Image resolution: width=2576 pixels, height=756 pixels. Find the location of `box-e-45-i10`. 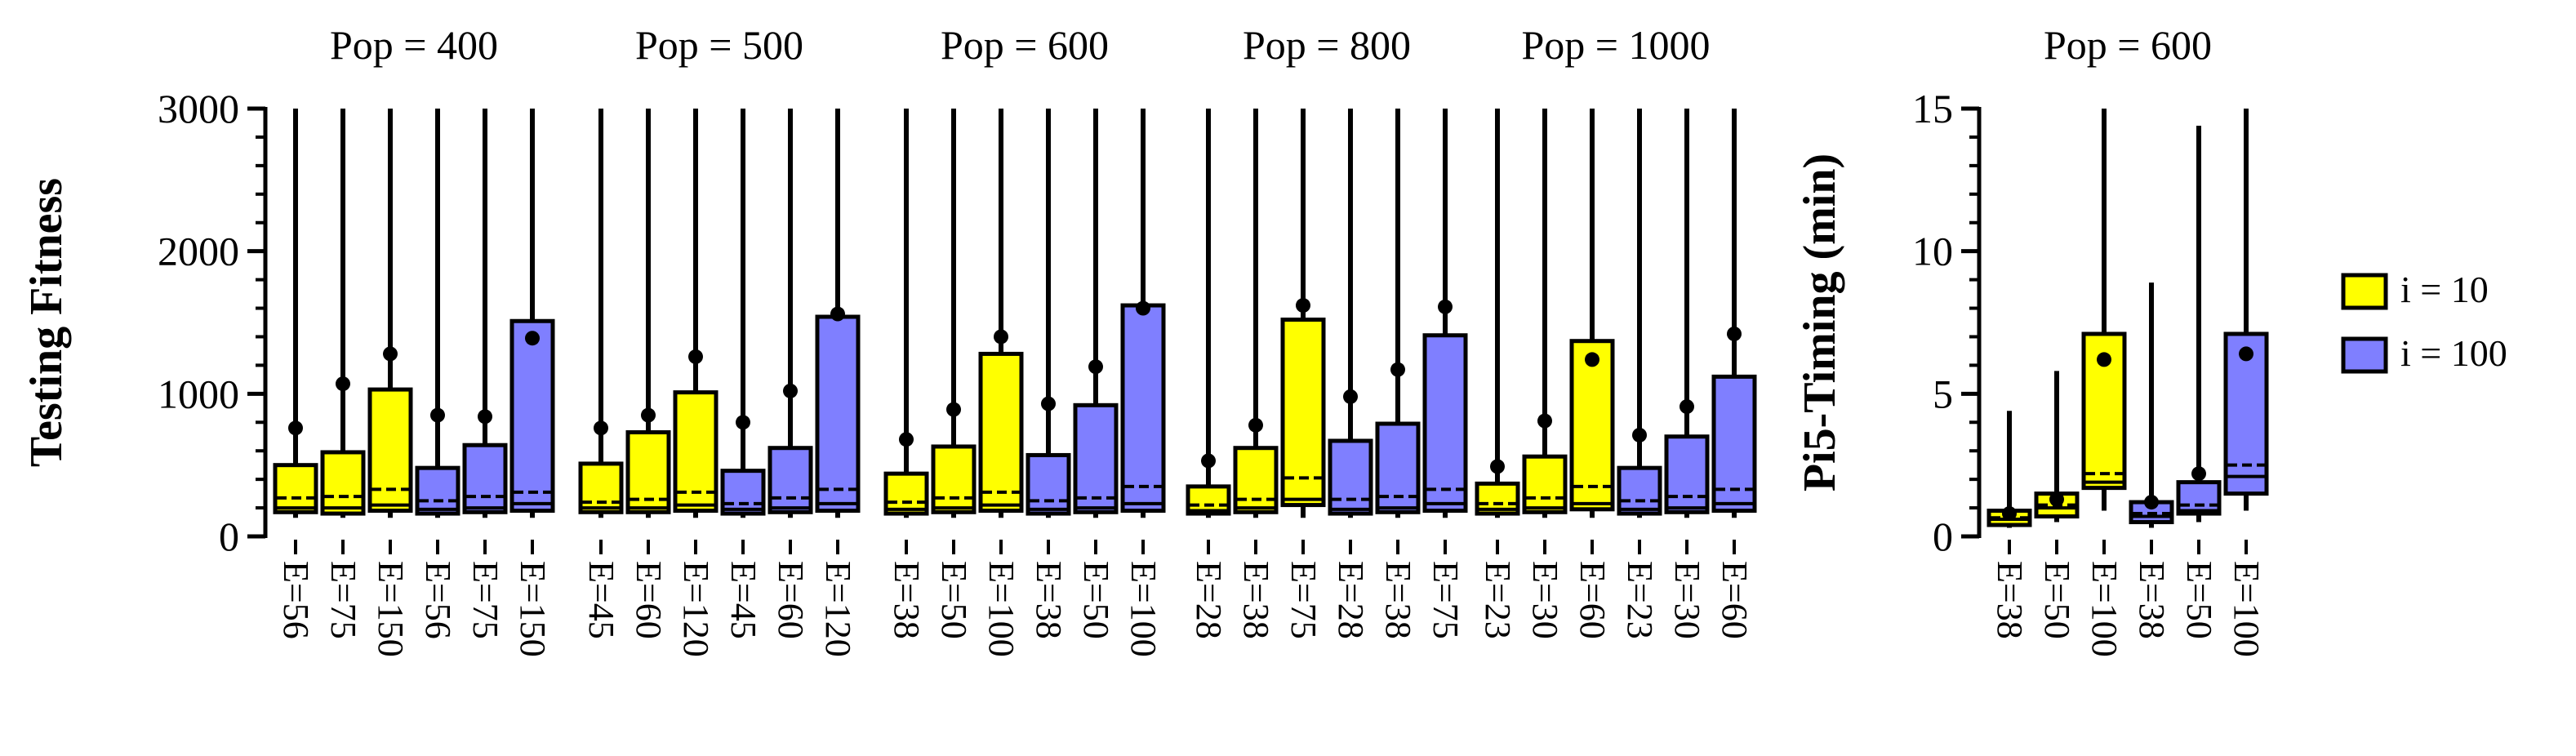

box-e-45-i10 is located at coordinates (601, 331).